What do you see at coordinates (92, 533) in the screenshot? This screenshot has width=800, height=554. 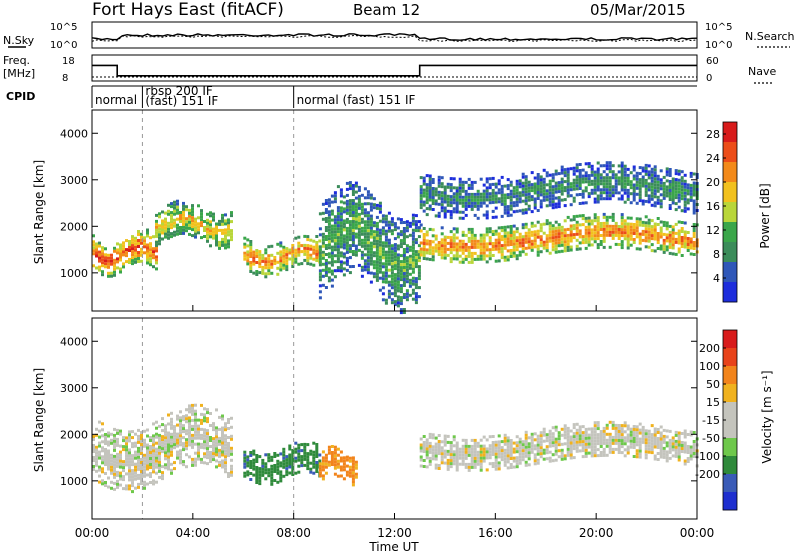 I see `x-tick-label: 00:00` at bounding box center [92, 533].